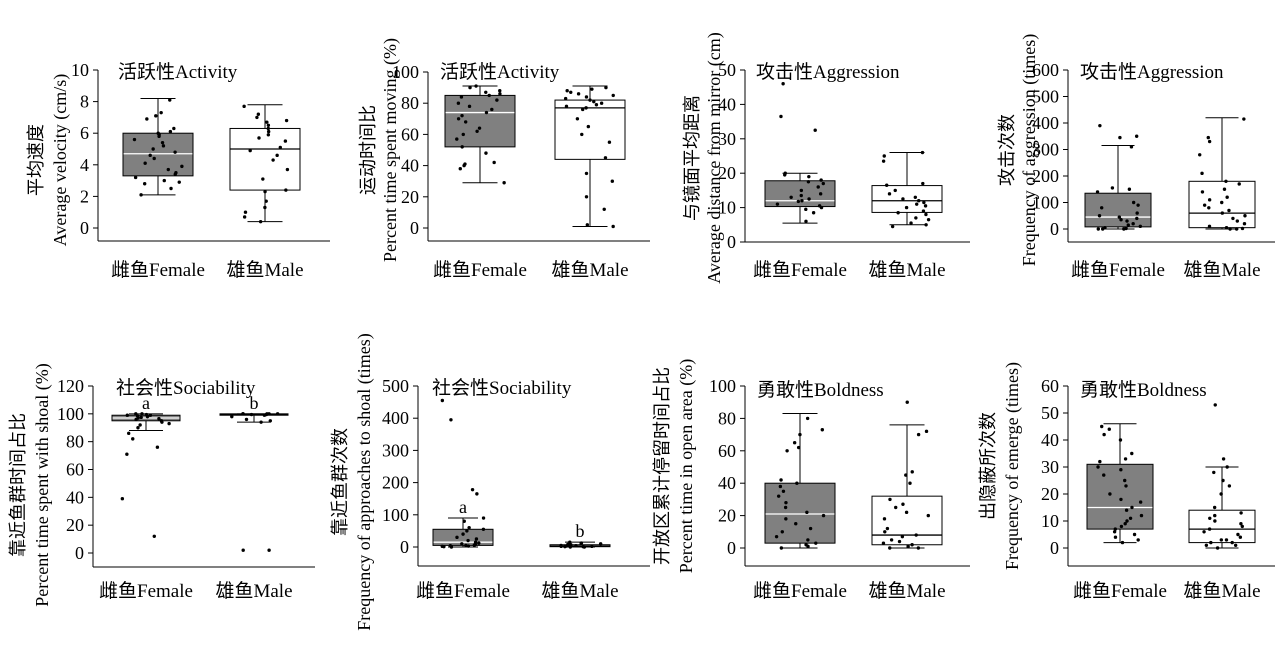 The width and height of the screenshot is (1281, 654). Describe the element at coordinates (727, 451) in the screenshot. I see `y-tick-label: 60` at that location.